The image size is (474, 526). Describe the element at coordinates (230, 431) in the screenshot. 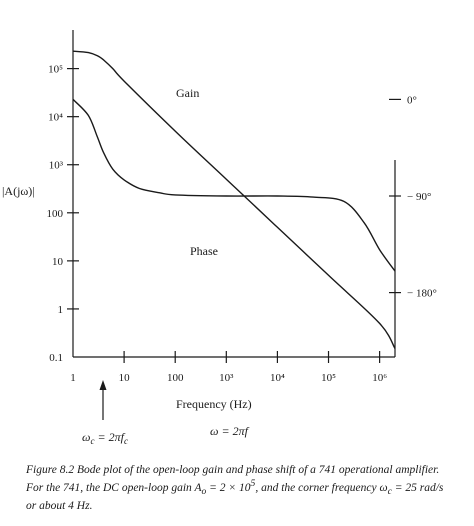

I see `omega-relation-label: ω = 2πf` at that location.